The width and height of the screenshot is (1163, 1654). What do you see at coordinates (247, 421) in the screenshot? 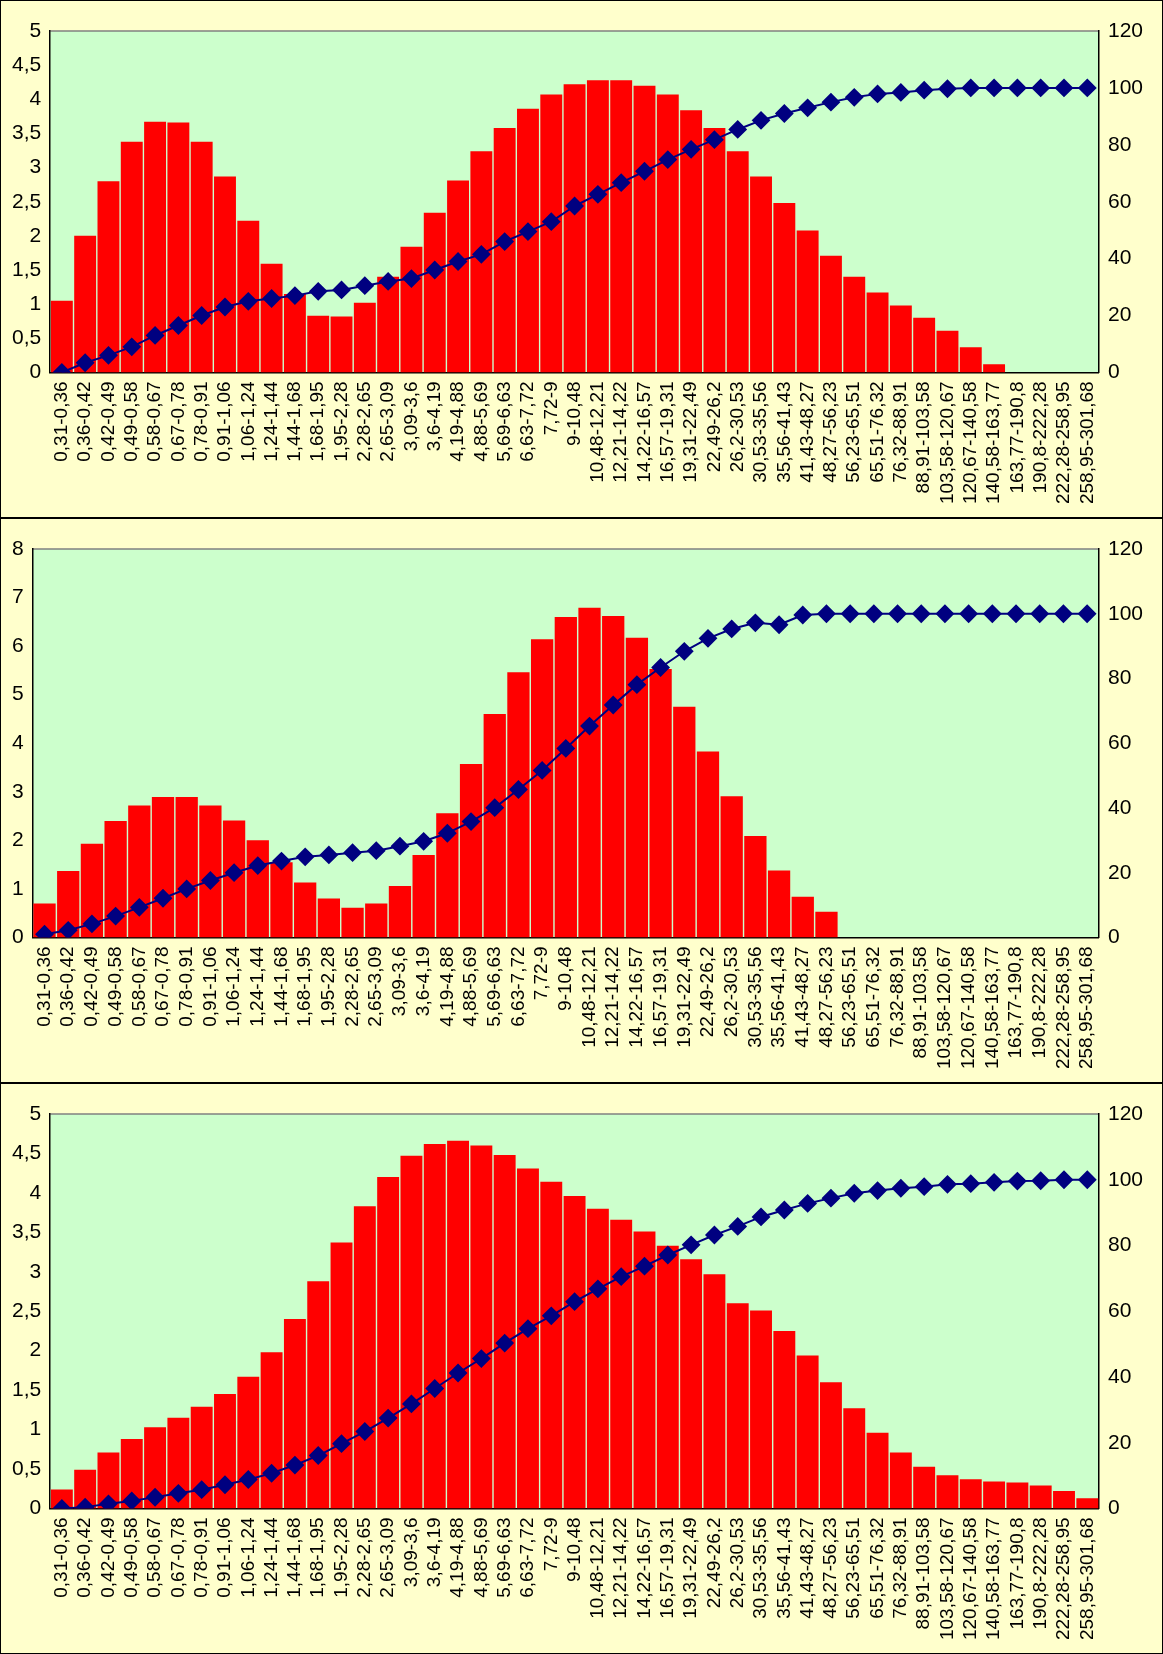
I see `x-tick-label: 1,06-1,24` at bounding box center [247, 421].